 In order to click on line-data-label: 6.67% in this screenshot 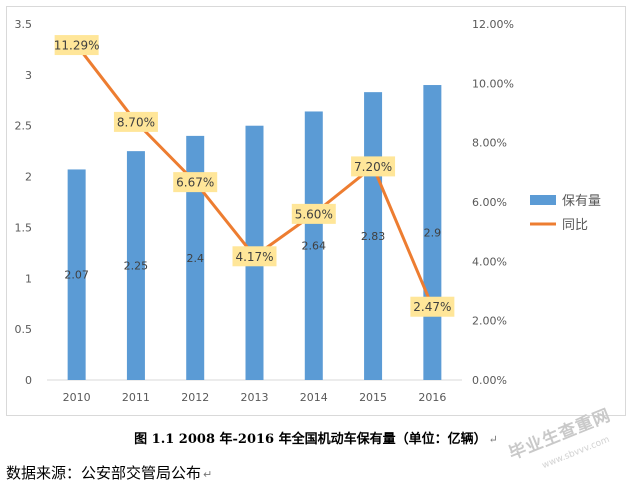, I will do `click(195, 183)`.